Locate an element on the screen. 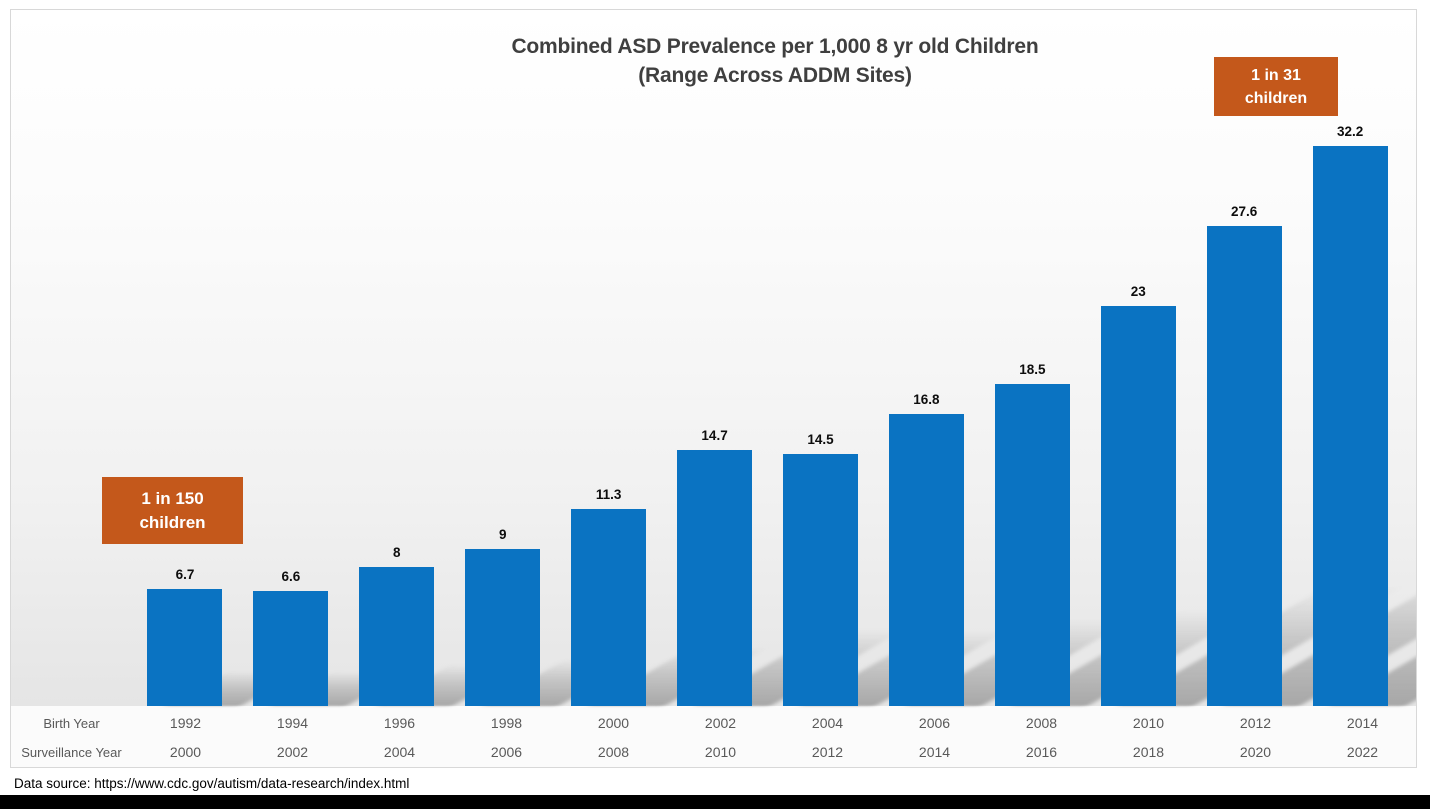 This screenshot has height=809, width=1430. birth-year-row-label: Birth Year is located at coordinates (71, 723).